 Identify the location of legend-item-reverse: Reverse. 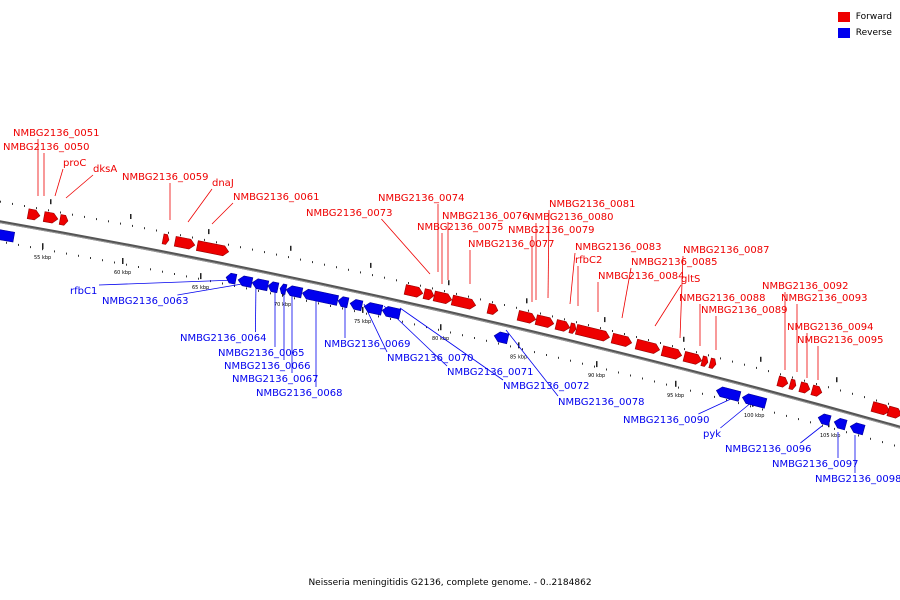
(864, 33).